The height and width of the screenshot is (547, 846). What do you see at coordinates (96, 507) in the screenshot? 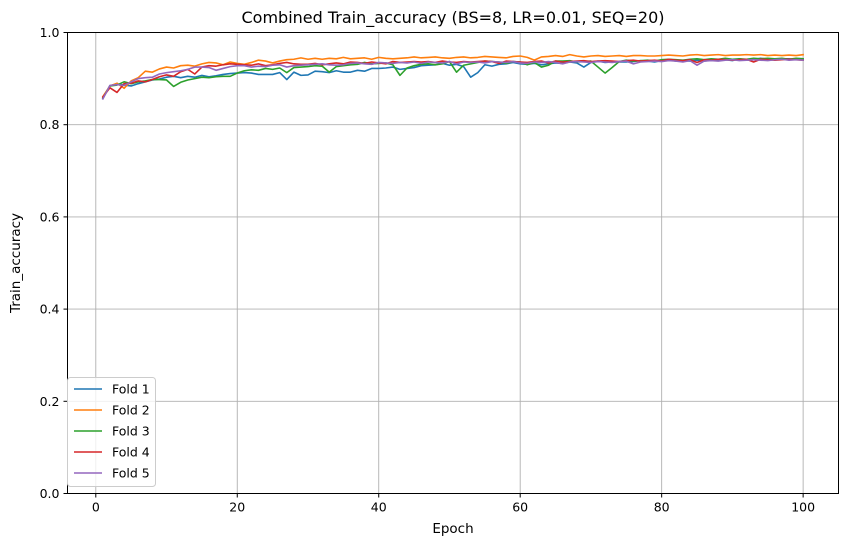
I see `x-tick-label: 0` at bounding box center [96, 507].